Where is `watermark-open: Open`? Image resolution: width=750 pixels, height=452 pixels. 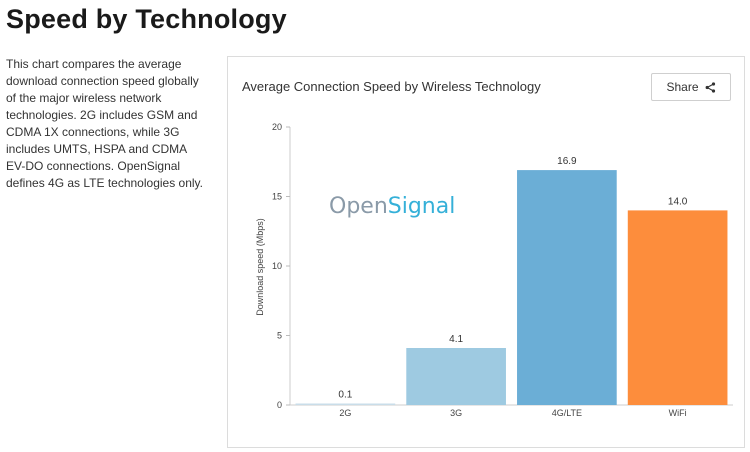
watermark-open: Open is located at coordinates (358, 206).